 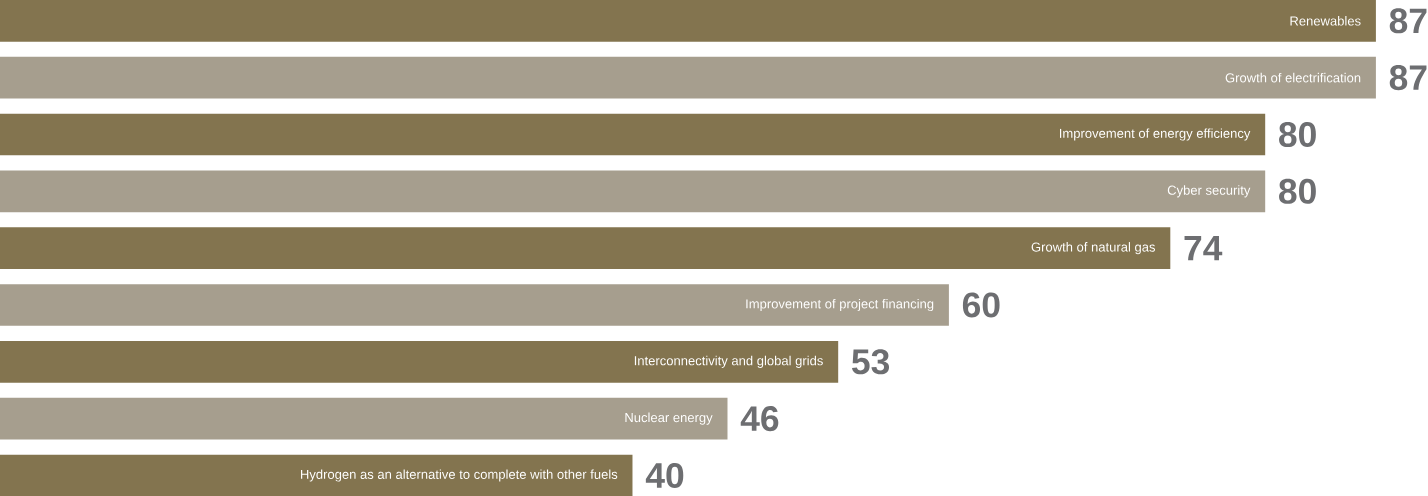 I want to click on y-tick-label: Cyber security, so click(x=1209, y=191).